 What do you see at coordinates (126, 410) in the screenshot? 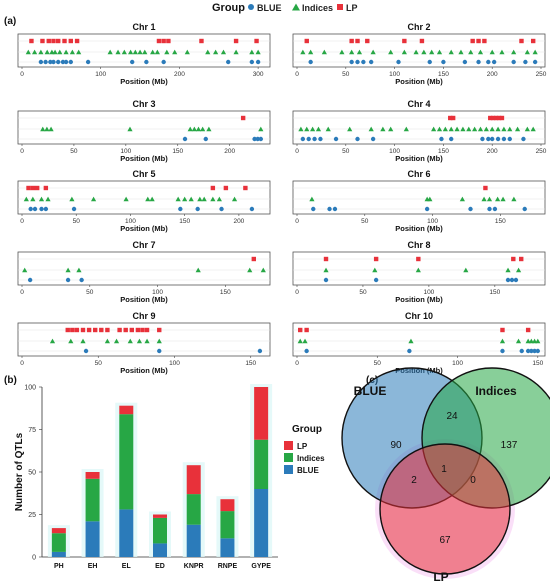
I see `bar-segment-lp-el` at bounding box center [126, 410].